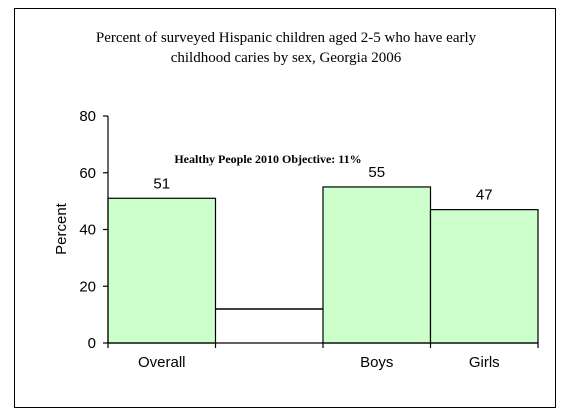  Describe the element at coordinates (267, 159) in the screenshot. I see `objective-annotation: Healthy People 2010 Objective: 11%` at that location.